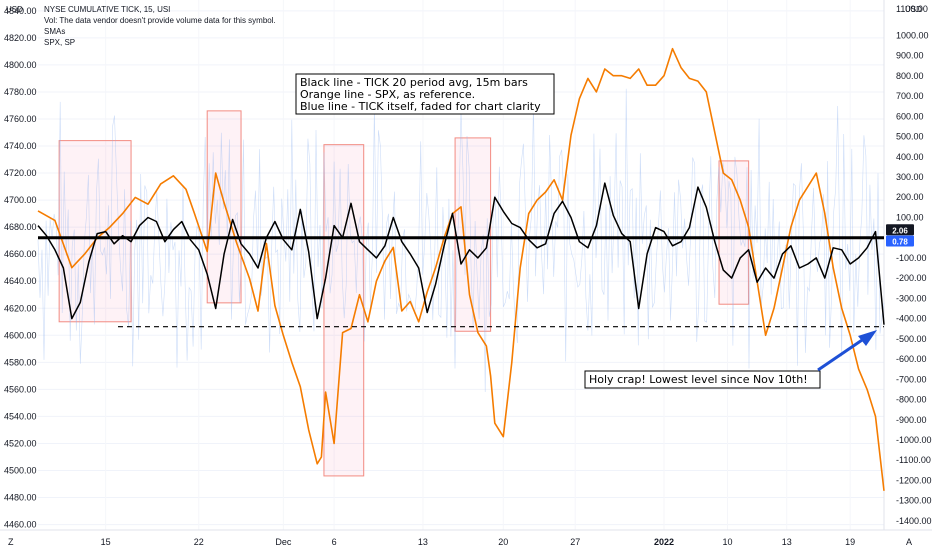 The image size is (932, 550). I want to click on x-tick-label: 10, so click(727, 542).